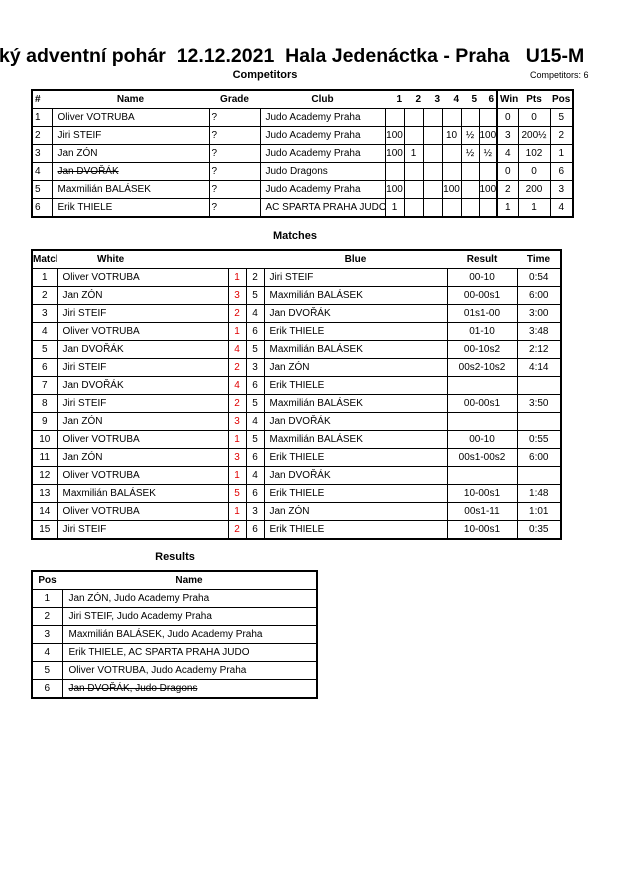  What do you see at coordinates (355, 367) in the screenshot?
I see `blue-competitor: Jan ZÓN` at bounding box center [355, 367].